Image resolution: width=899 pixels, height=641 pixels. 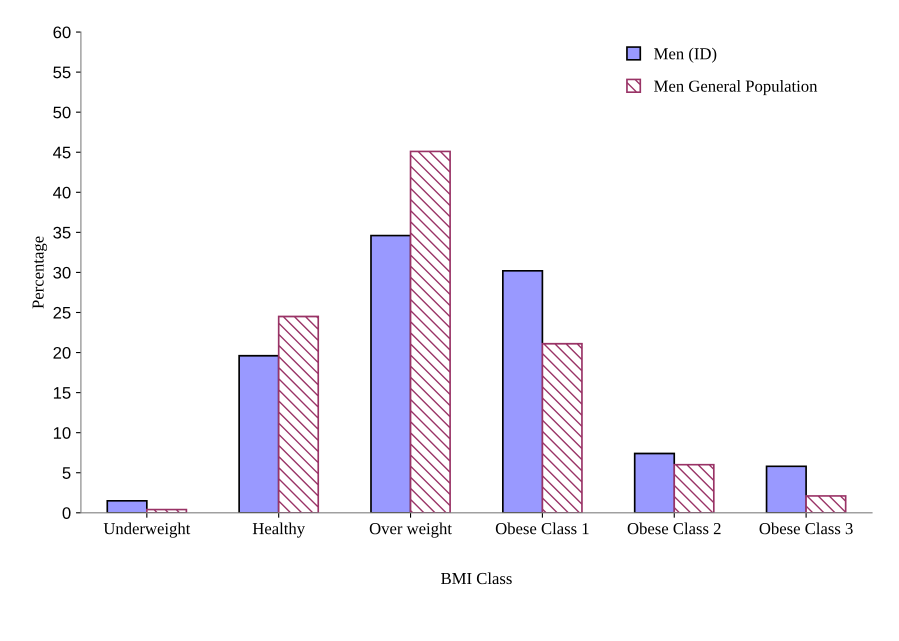 What do you see at coordinates (476, 578) in the screenshot?
I see `x-axis-title: BMI Class` at bounding box center [476, 578].